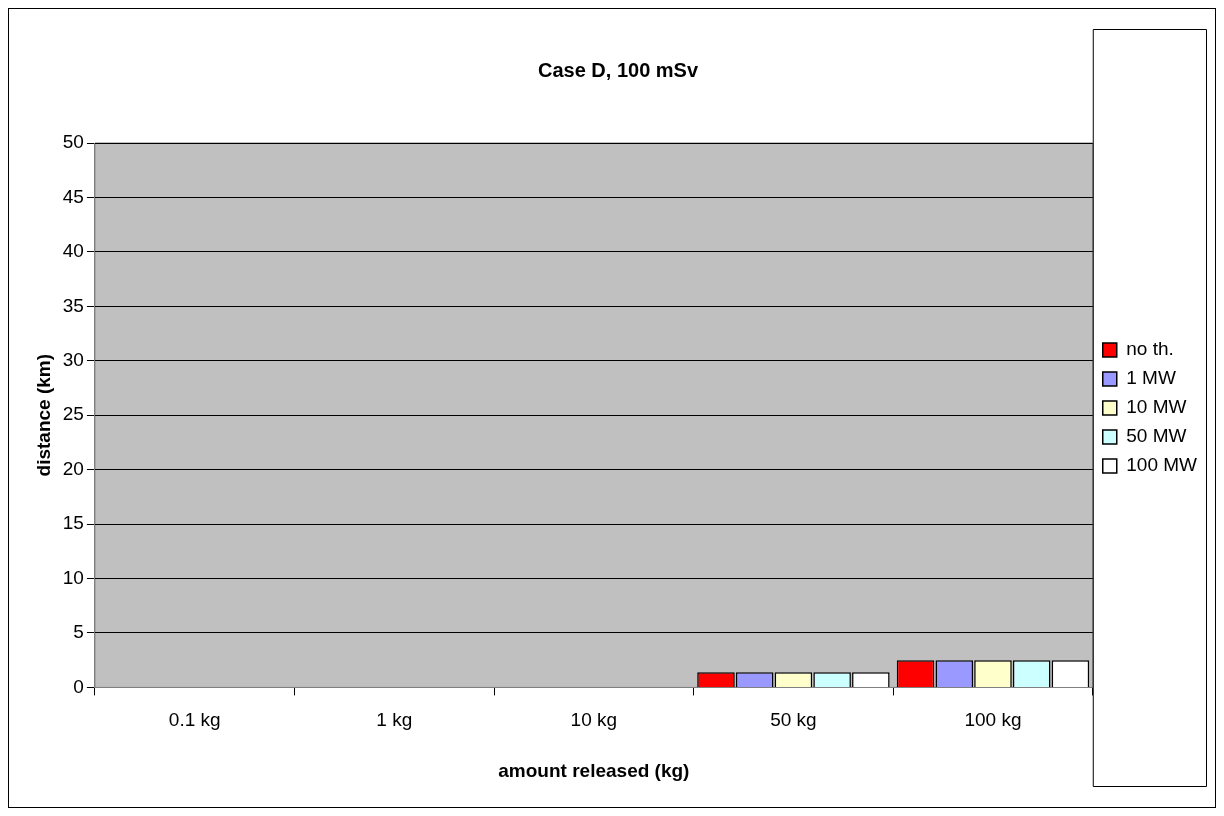  Describe the element at coordinates (73, 359) in the screenshot. I see `y-tick-label: 30` at that location.